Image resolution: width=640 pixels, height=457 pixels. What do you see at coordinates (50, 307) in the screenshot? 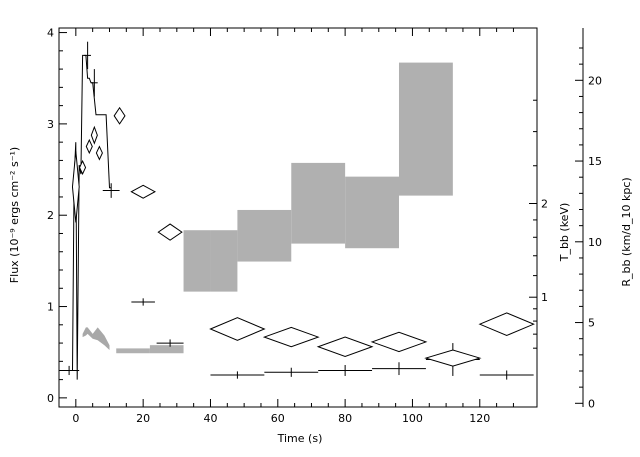
I see `y-tick-label: 1` at bounding box center [50, 307].